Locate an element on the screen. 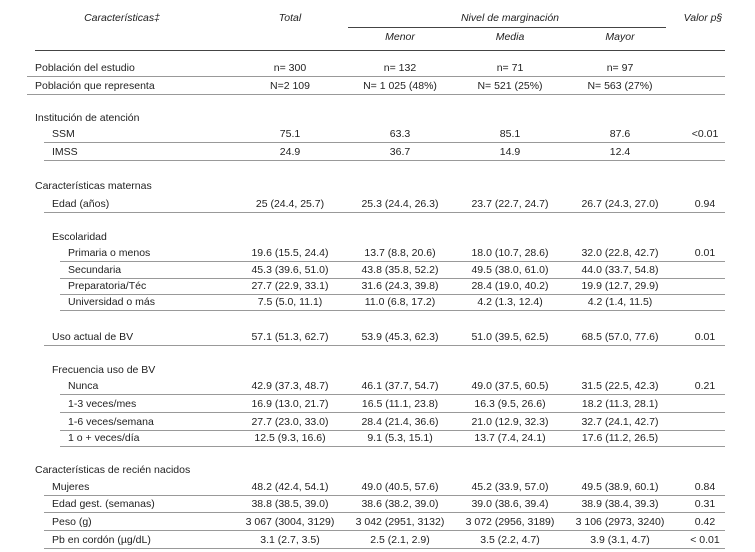 This screenshot has width=755, height=552. header-media: Media is located at coordinates (510, 37).